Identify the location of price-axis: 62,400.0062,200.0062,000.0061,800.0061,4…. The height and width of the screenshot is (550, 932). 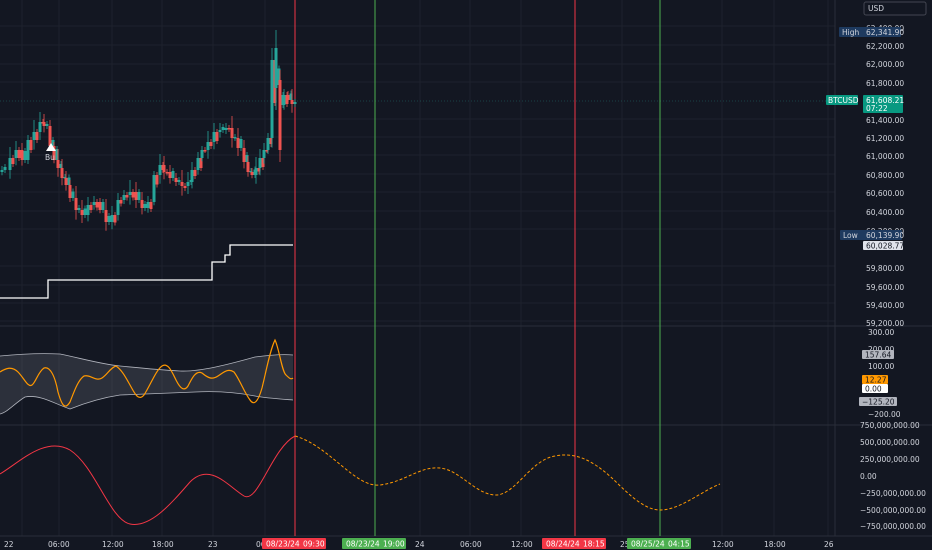
(885, 176).